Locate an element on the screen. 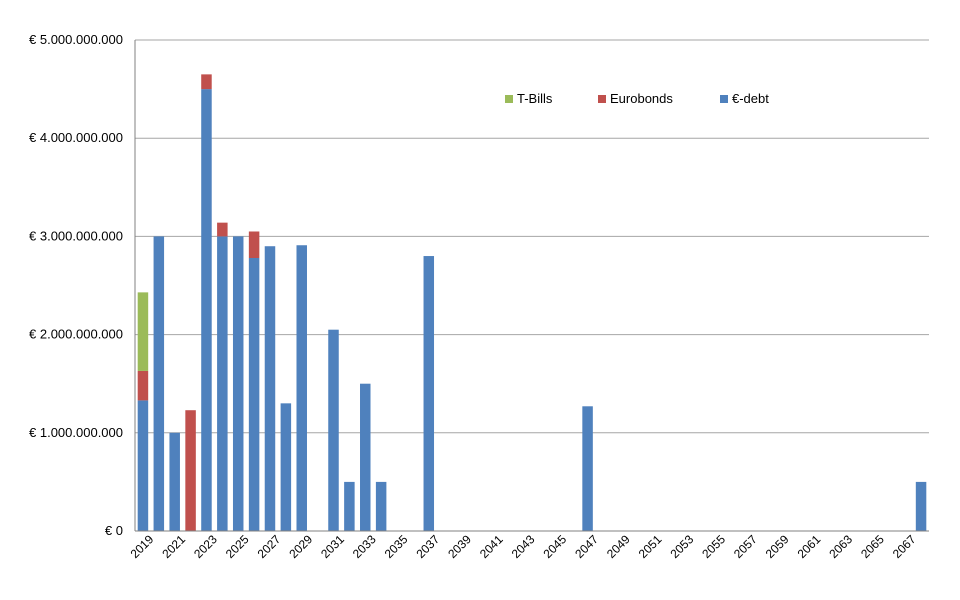 The width and height of the screenshot is (960, 600). bar-2032-debt is located at coordinates (349, 506).